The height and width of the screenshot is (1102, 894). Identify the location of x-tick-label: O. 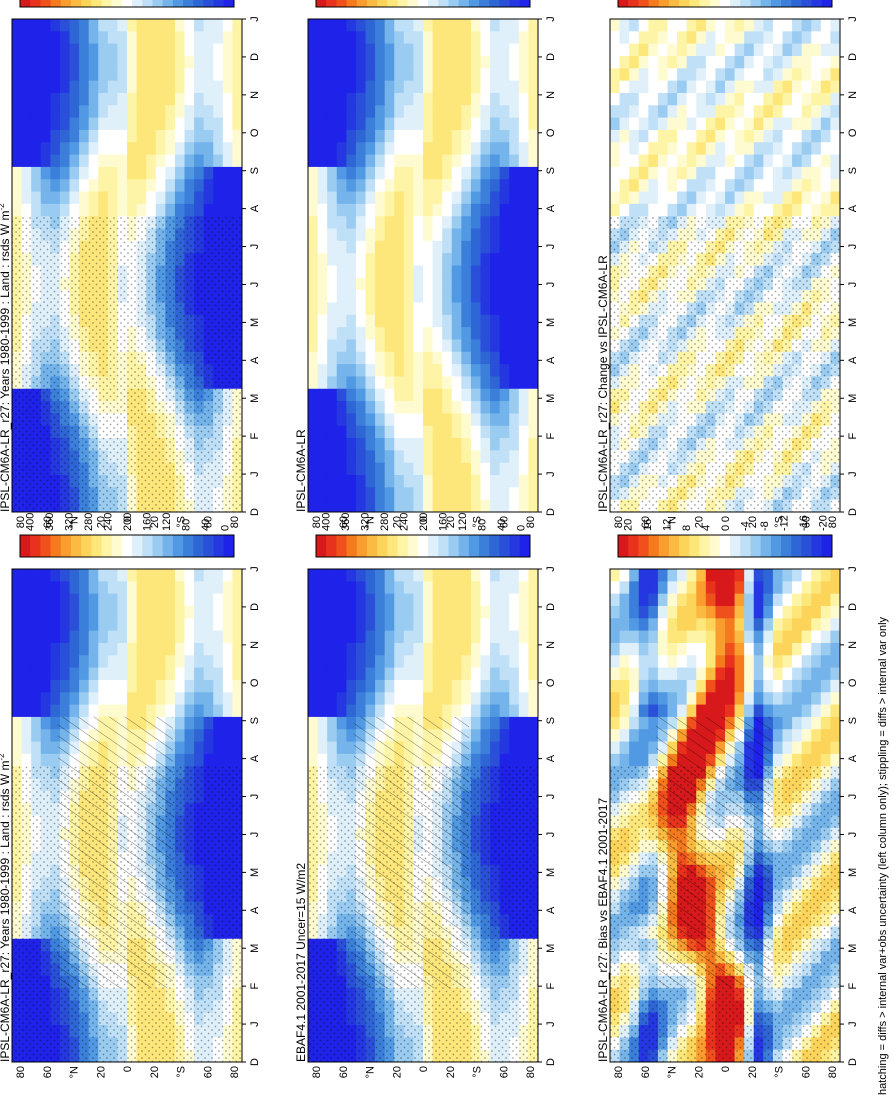
(255, 132).